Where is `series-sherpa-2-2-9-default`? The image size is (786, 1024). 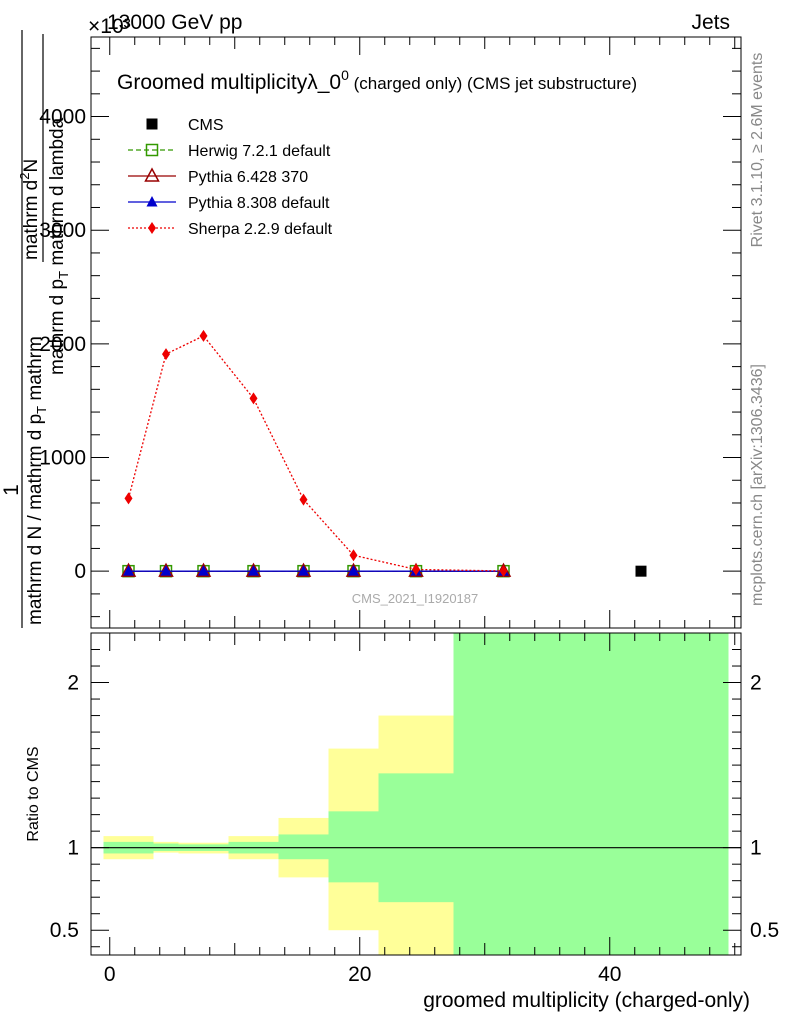 series-sherpa-2-2-9-default is located at coordinates (316, 453).